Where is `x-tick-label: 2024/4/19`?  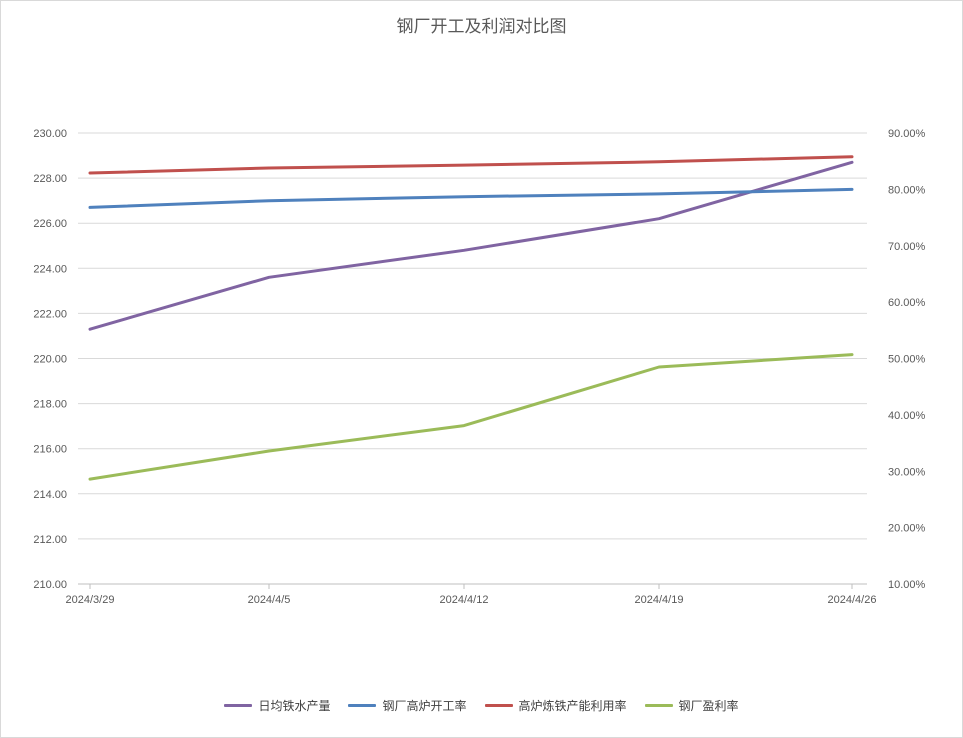
x-tick-label: 2024/4/19 is located at coordinates (659, 600).